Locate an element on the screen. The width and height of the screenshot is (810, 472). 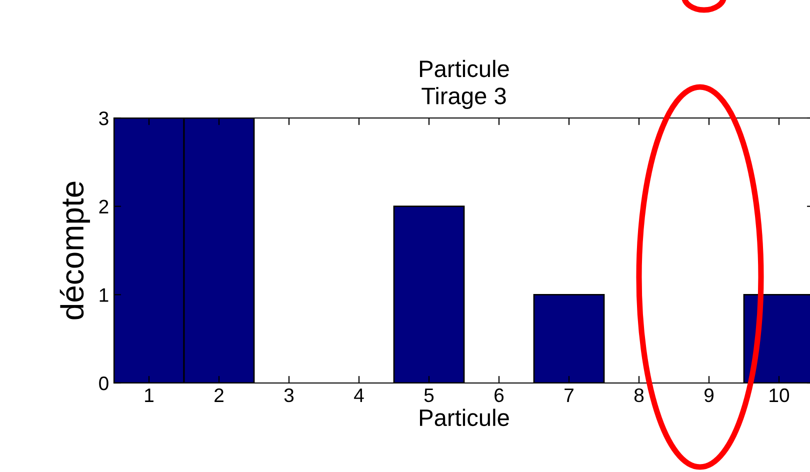
y-tick-label: 0 is located at coordinates (103, 383).